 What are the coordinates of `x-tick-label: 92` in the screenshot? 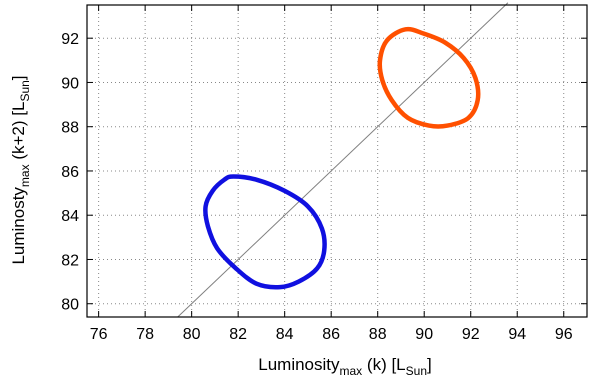 It's located at (471, 334).